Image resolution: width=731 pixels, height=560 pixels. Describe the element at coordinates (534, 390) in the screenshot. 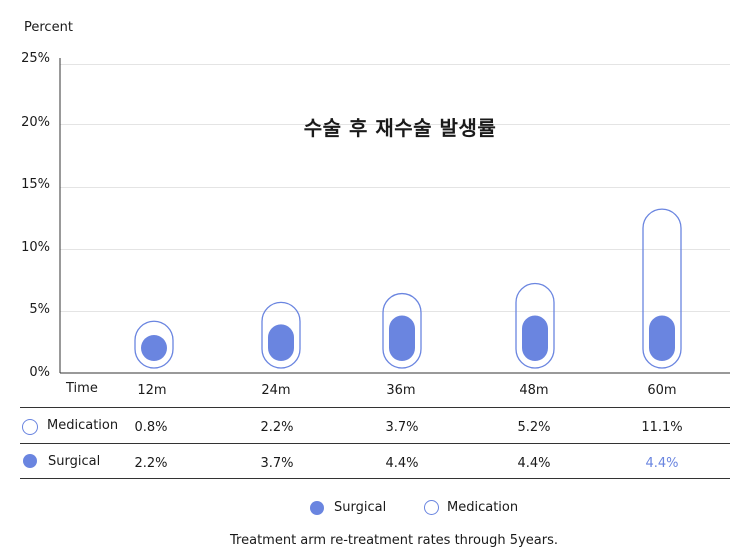

I see `x-tick-label: 48m` at that location.